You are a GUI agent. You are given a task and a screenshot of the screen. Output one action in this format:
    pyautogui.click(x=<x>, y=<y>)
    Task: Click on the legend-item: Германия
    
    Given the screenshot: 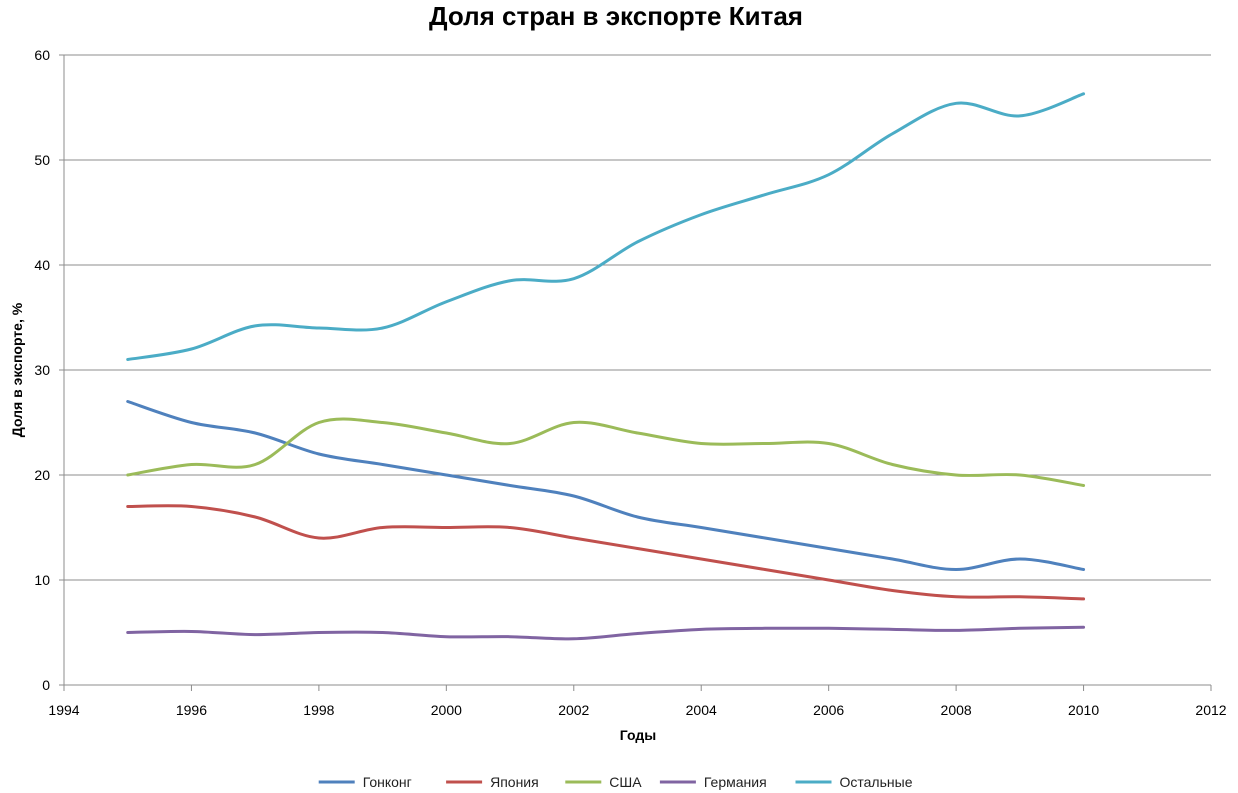 What is the action you would take?
    pyautogui.click(x=713, y=782)
    